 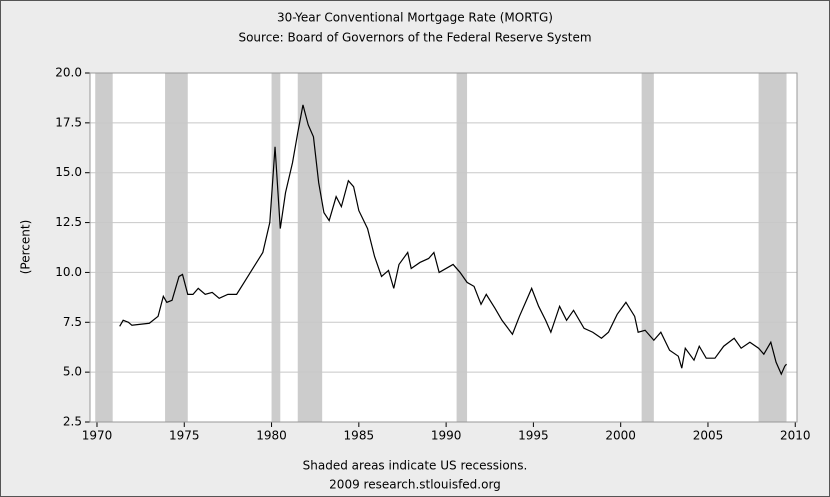 What do you see at coordinates (68, 222) in the screenshot?
I see `y-tick-label: 12.5` at bounding box center [68, 222].